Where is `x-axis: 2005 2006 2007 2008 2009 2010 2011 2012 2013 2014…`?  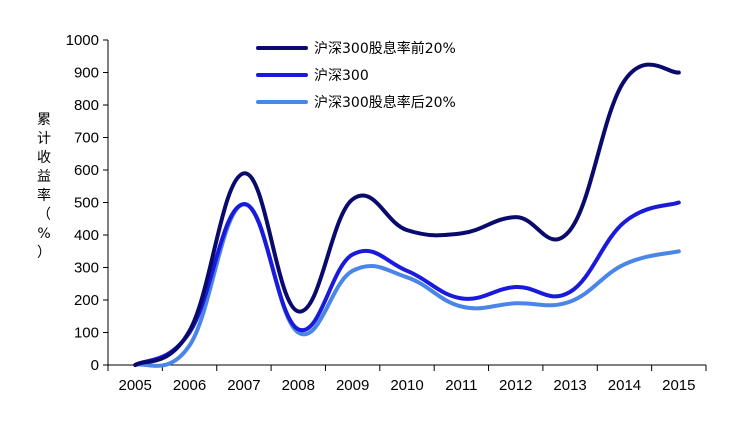 x-axis: 2005 2006 2007 2008 2009 2010 2011 2012 2013 2014… is located at coordinates (407, 379).